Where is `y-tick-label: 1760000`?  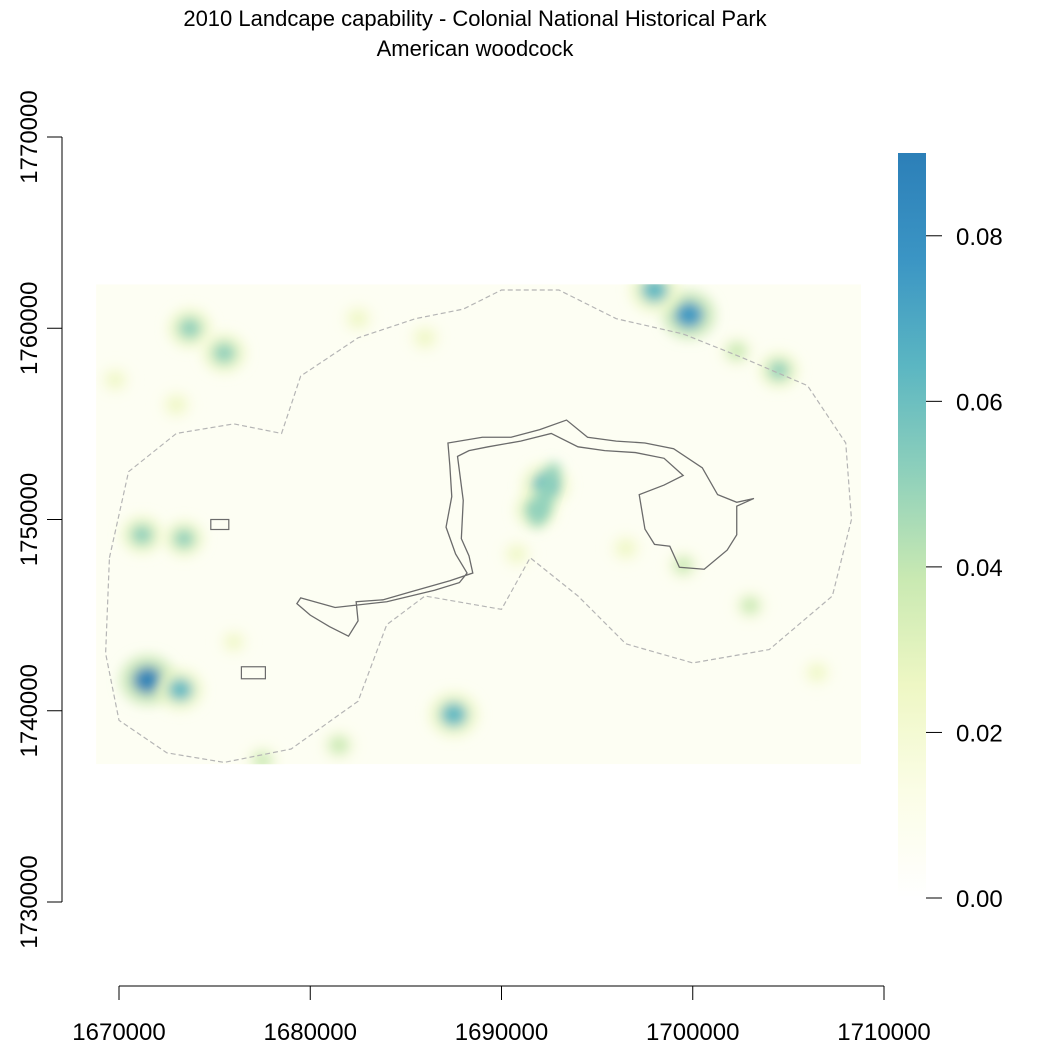 y-tick-label: 1760000 is located at coordinates (29, 328).